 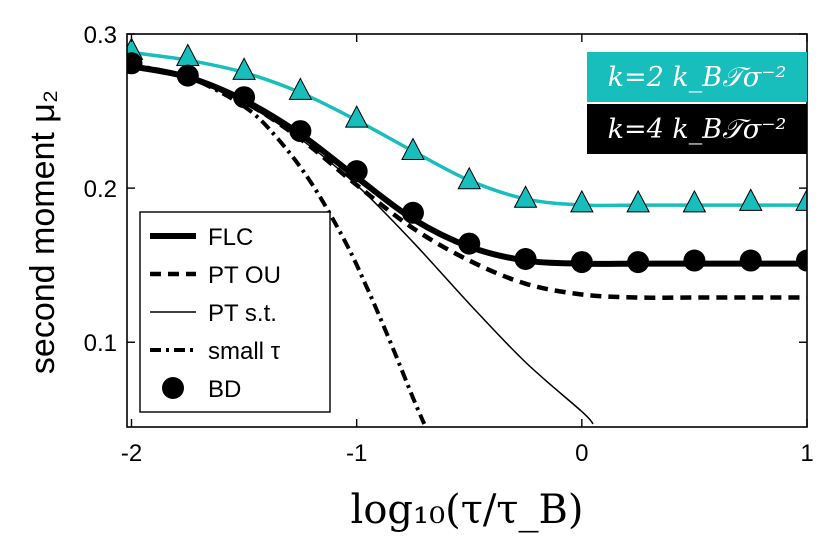 What do you see at coordinates (467, 510) in the screenshot?
I see `x-axis-label: log₁₀(τ/τ_B)` at bounding box center [467, 510].